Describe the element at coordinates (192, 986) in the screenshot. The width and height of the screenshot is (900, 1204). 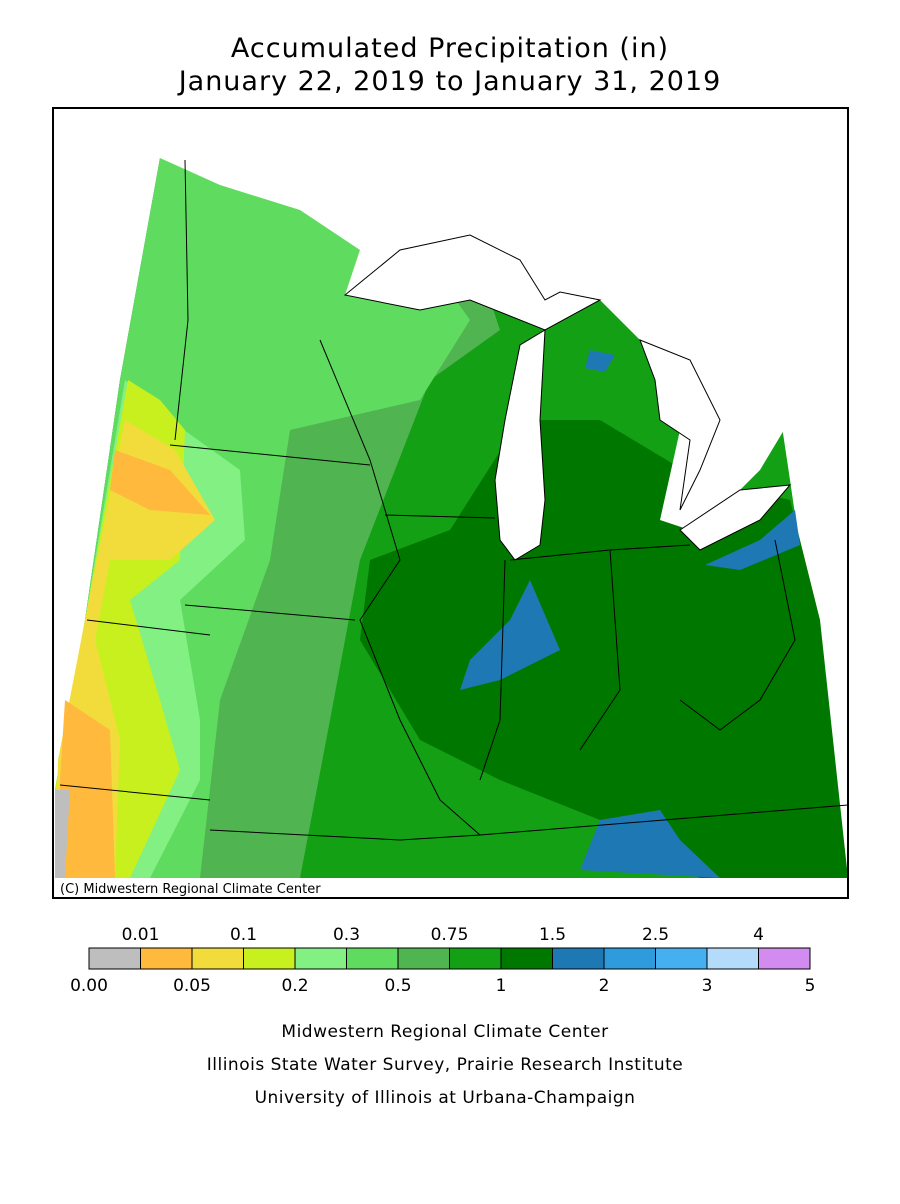
I see `legend-label: 0.05` at that location.